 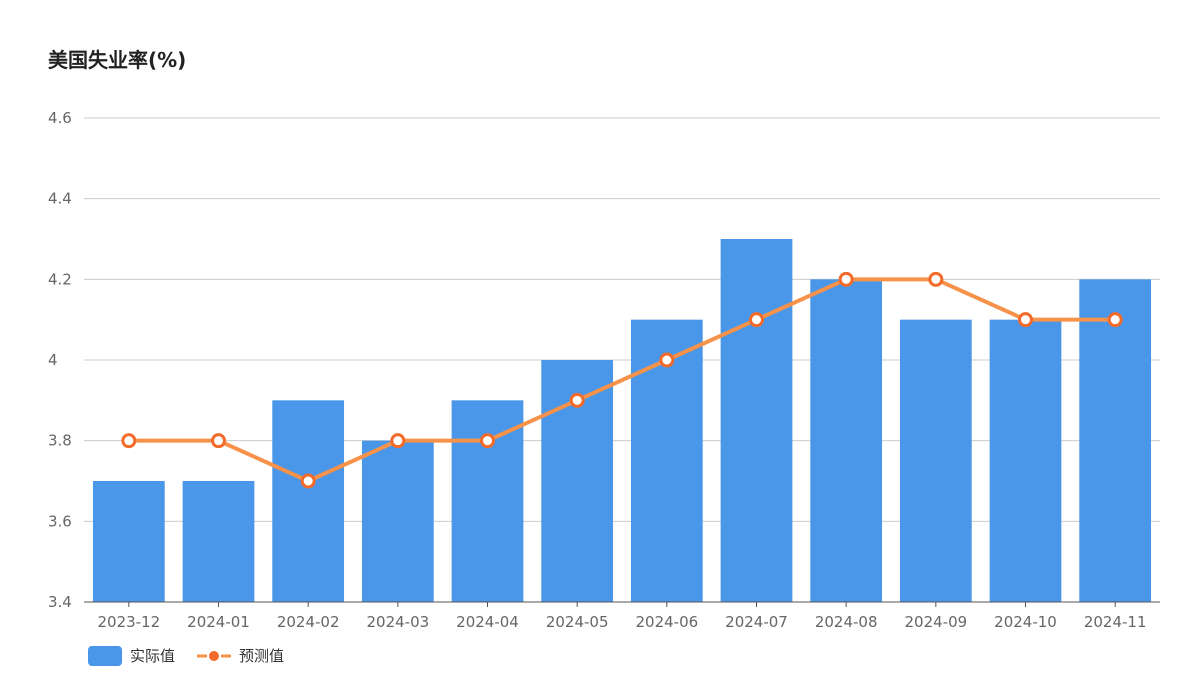 What do you see at coordinates (105, 655) in the screenshot?
I see `legend-bar-swatch` at bounding box center [105, 655].